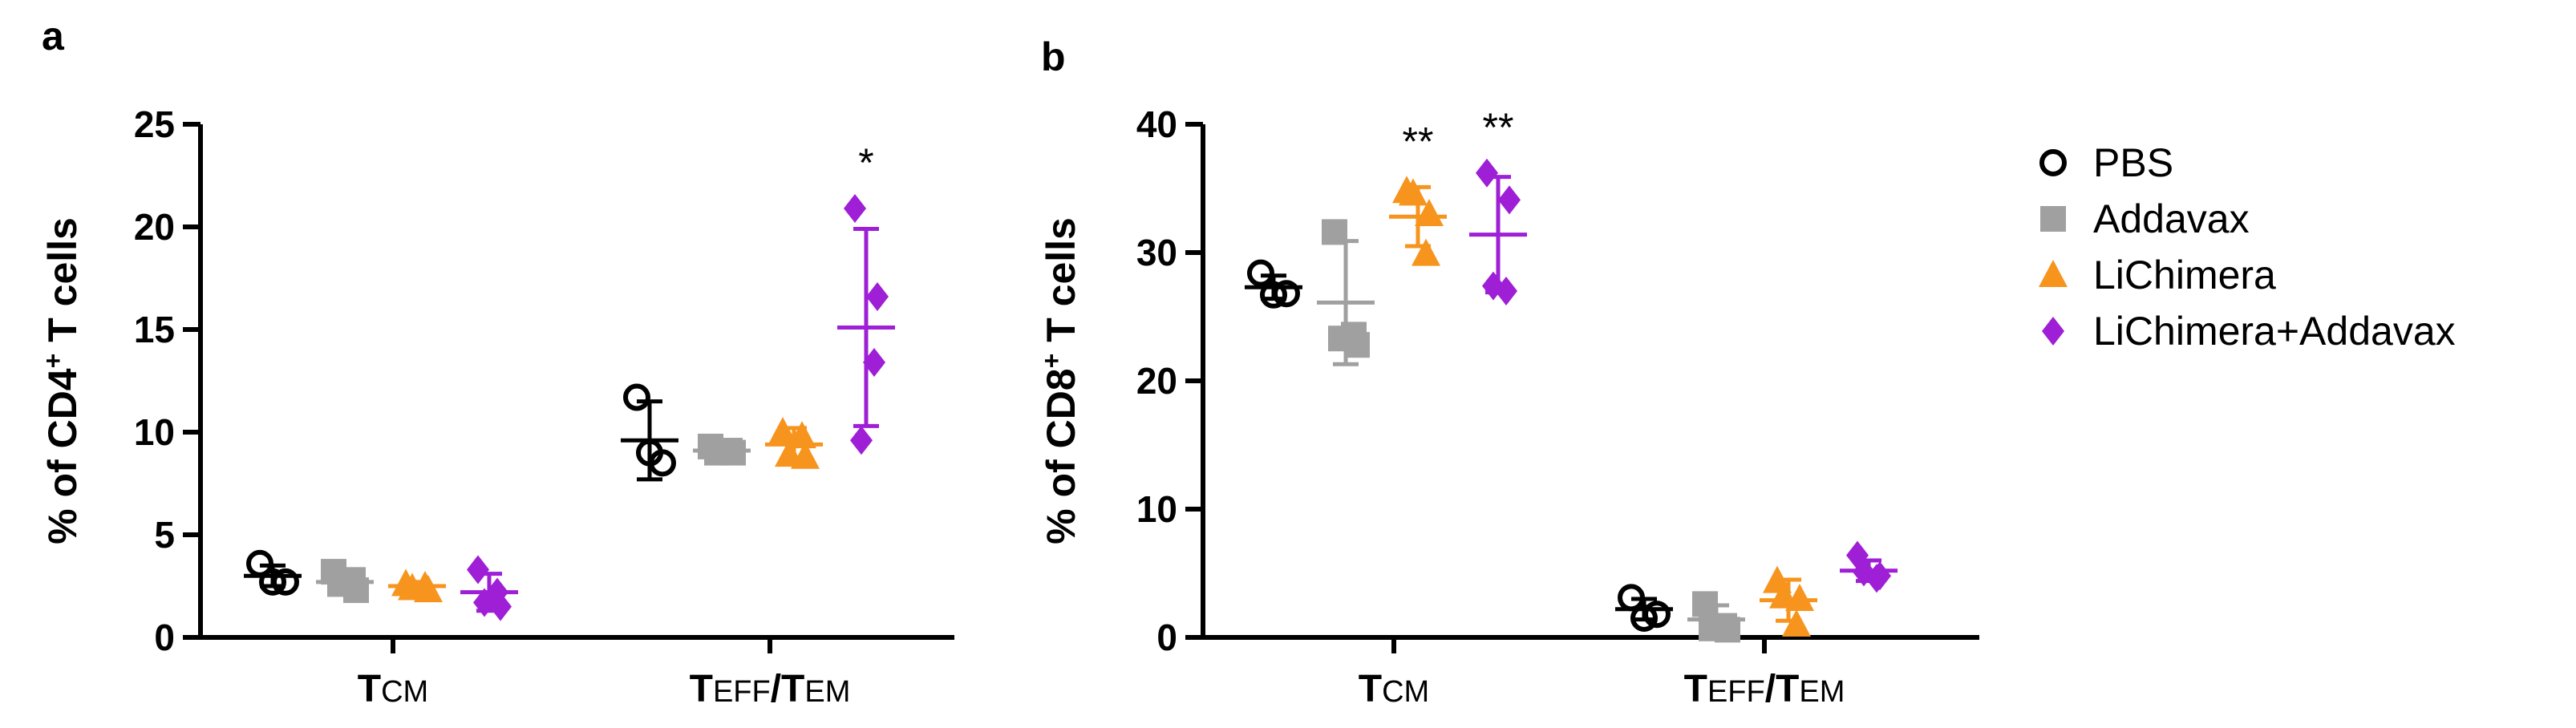  Describe the element at coordinates (1156, 252) in the screenshot. I see `y-tick-label: 30` at that location.